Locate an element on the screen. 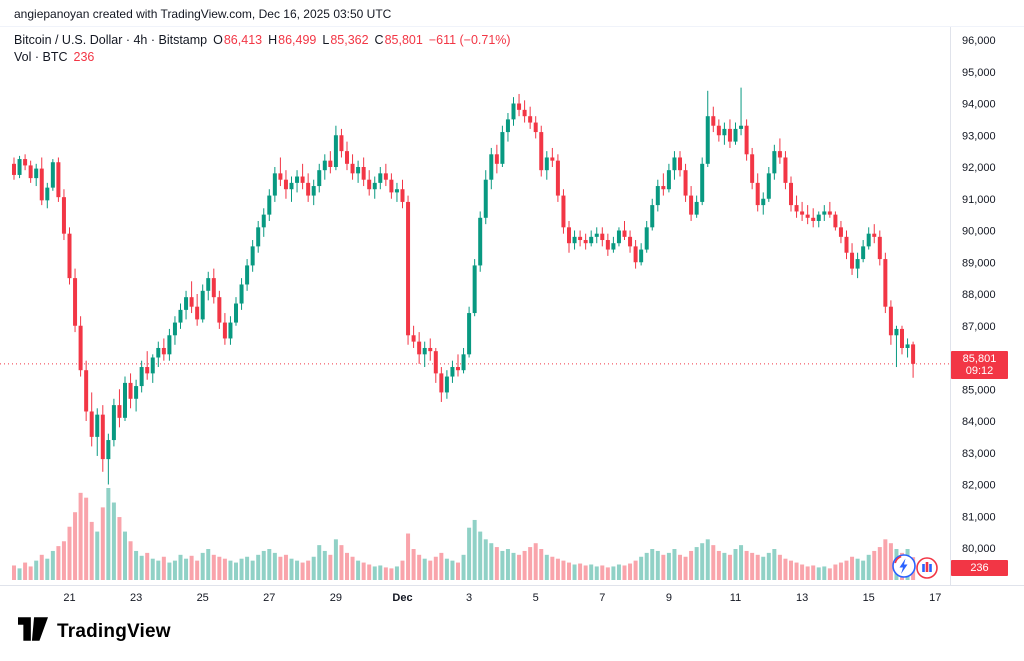  volume-legend-row: Vol · BTC 236 is located at coordinates (262, 57).